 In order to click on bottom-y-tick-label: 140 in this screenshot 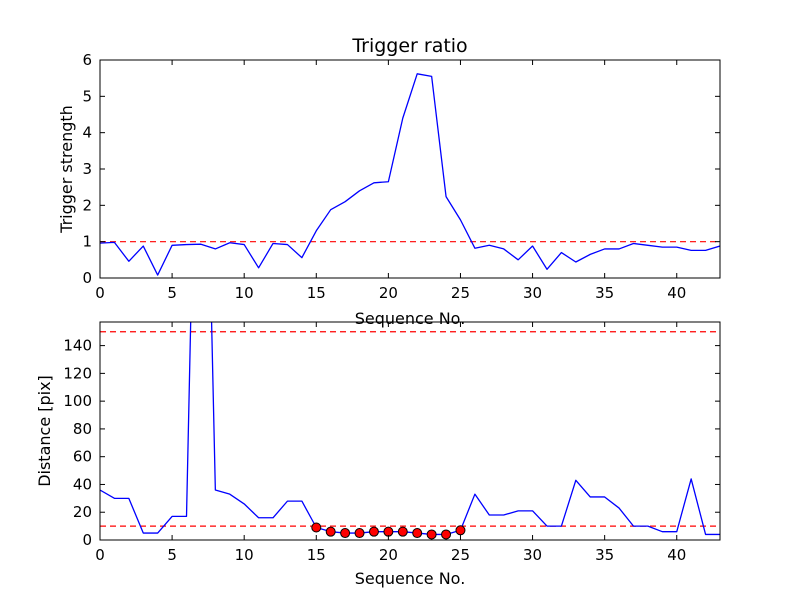, I will do `click(77, 346)`.